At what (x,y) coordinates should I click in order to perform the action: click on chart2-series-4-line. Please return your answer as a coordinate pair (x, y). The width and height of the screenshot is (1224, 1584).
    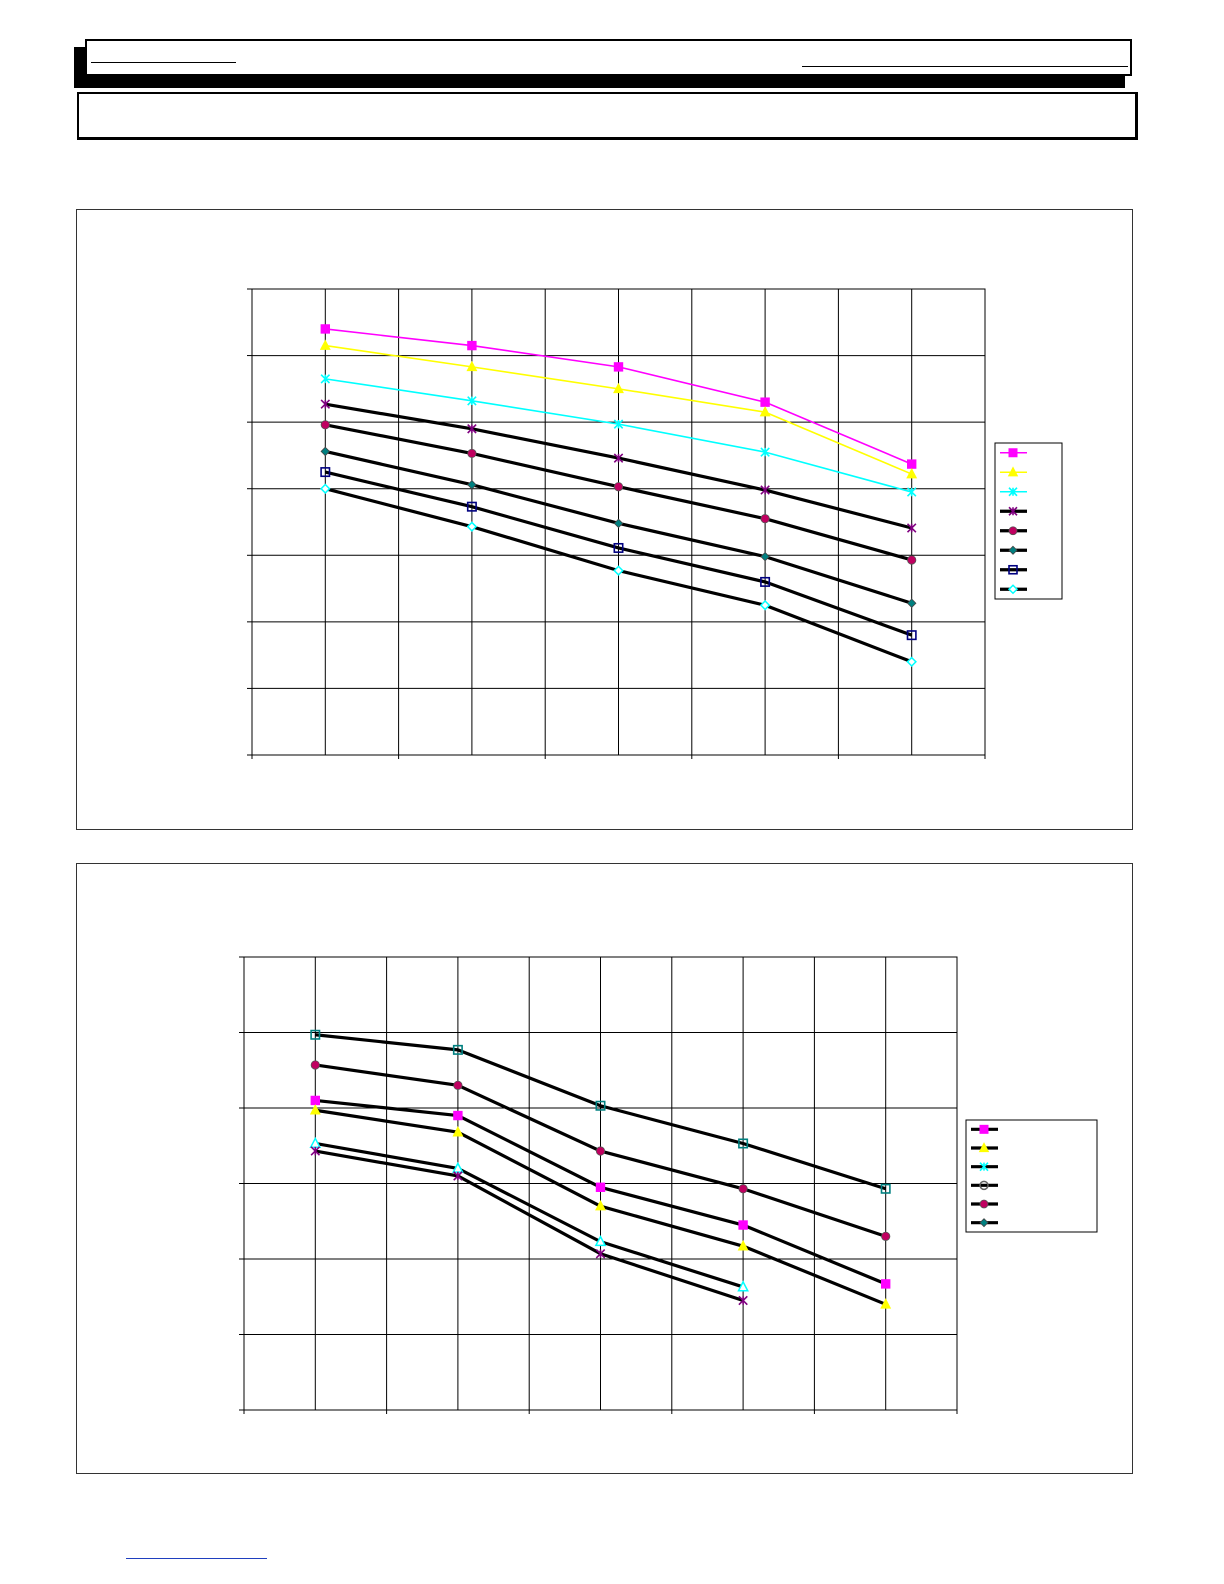
    Looking at the image, I should click on (529, 1226).